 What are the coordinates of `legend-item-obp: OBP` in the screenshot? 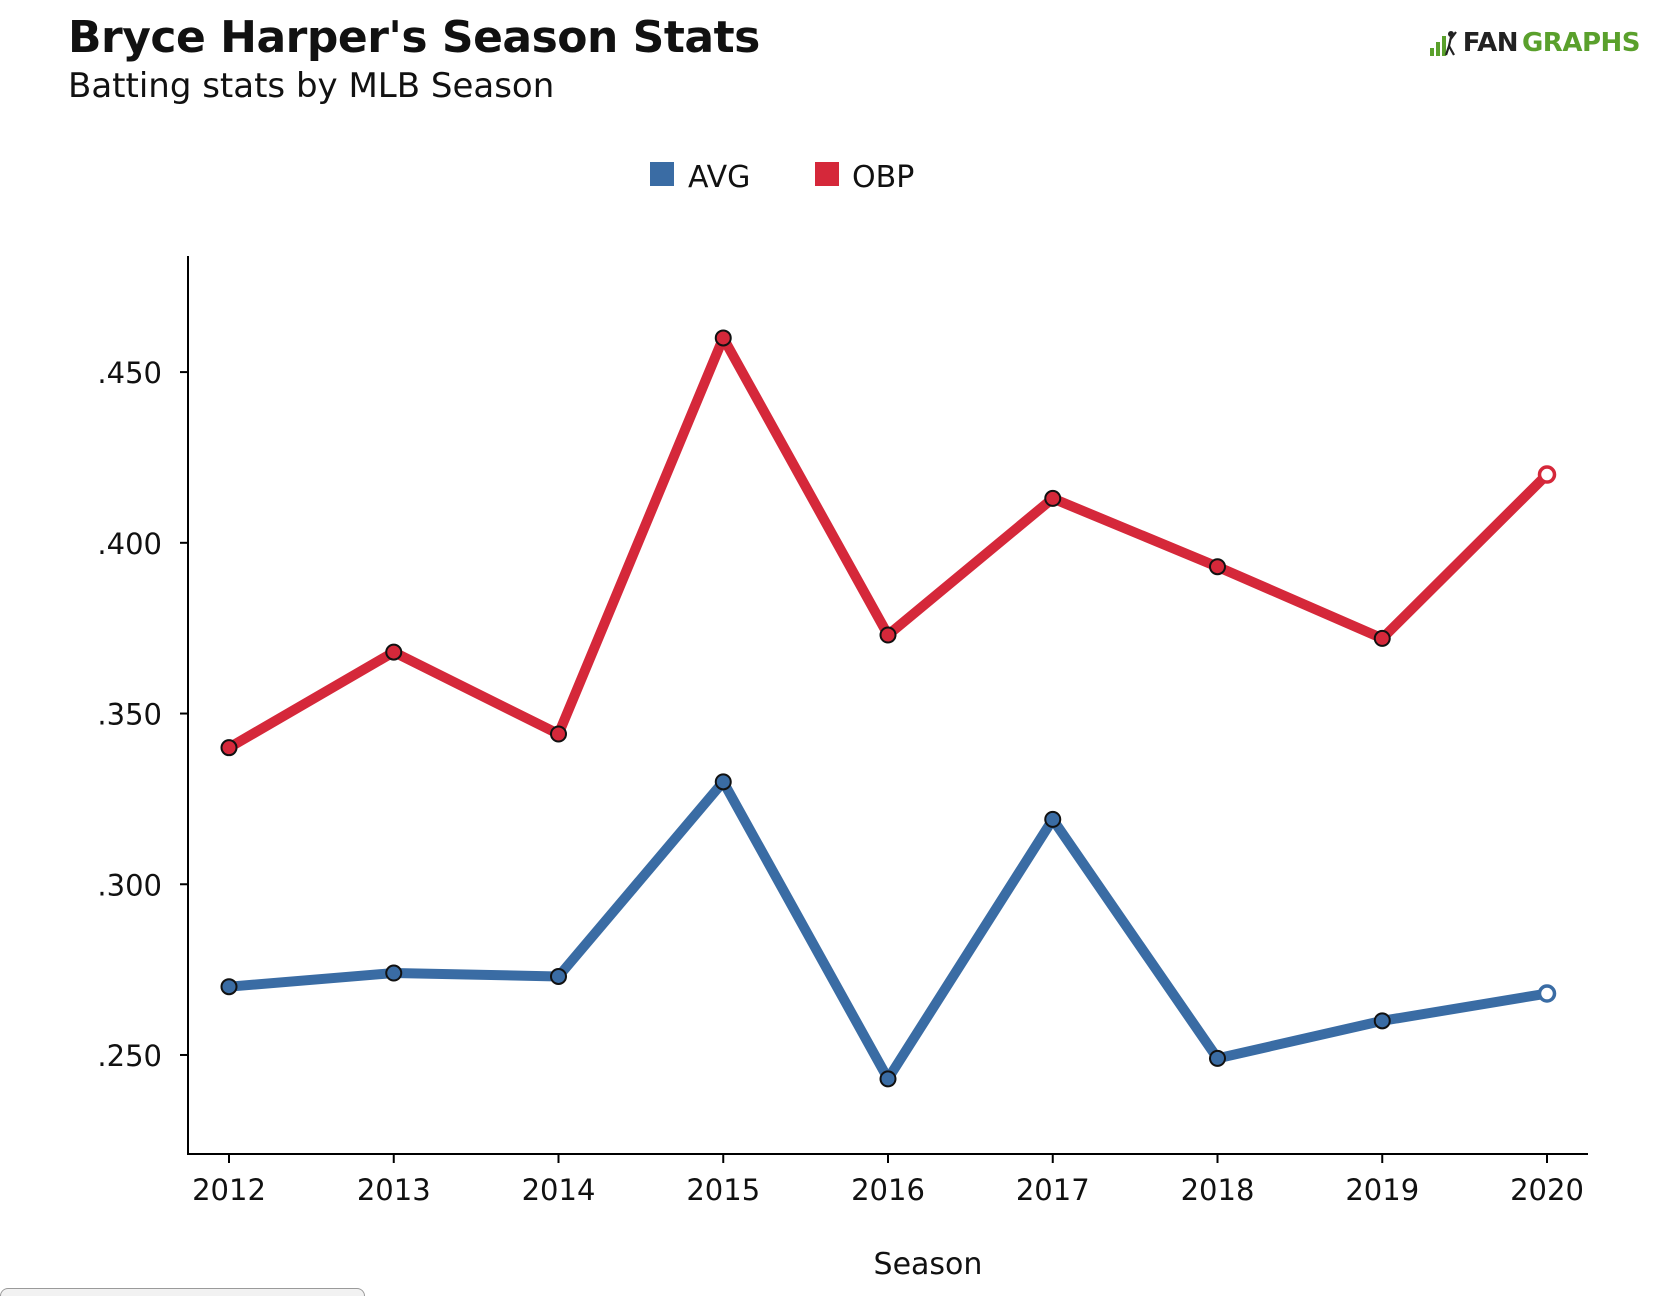 It's located at (864, 177).